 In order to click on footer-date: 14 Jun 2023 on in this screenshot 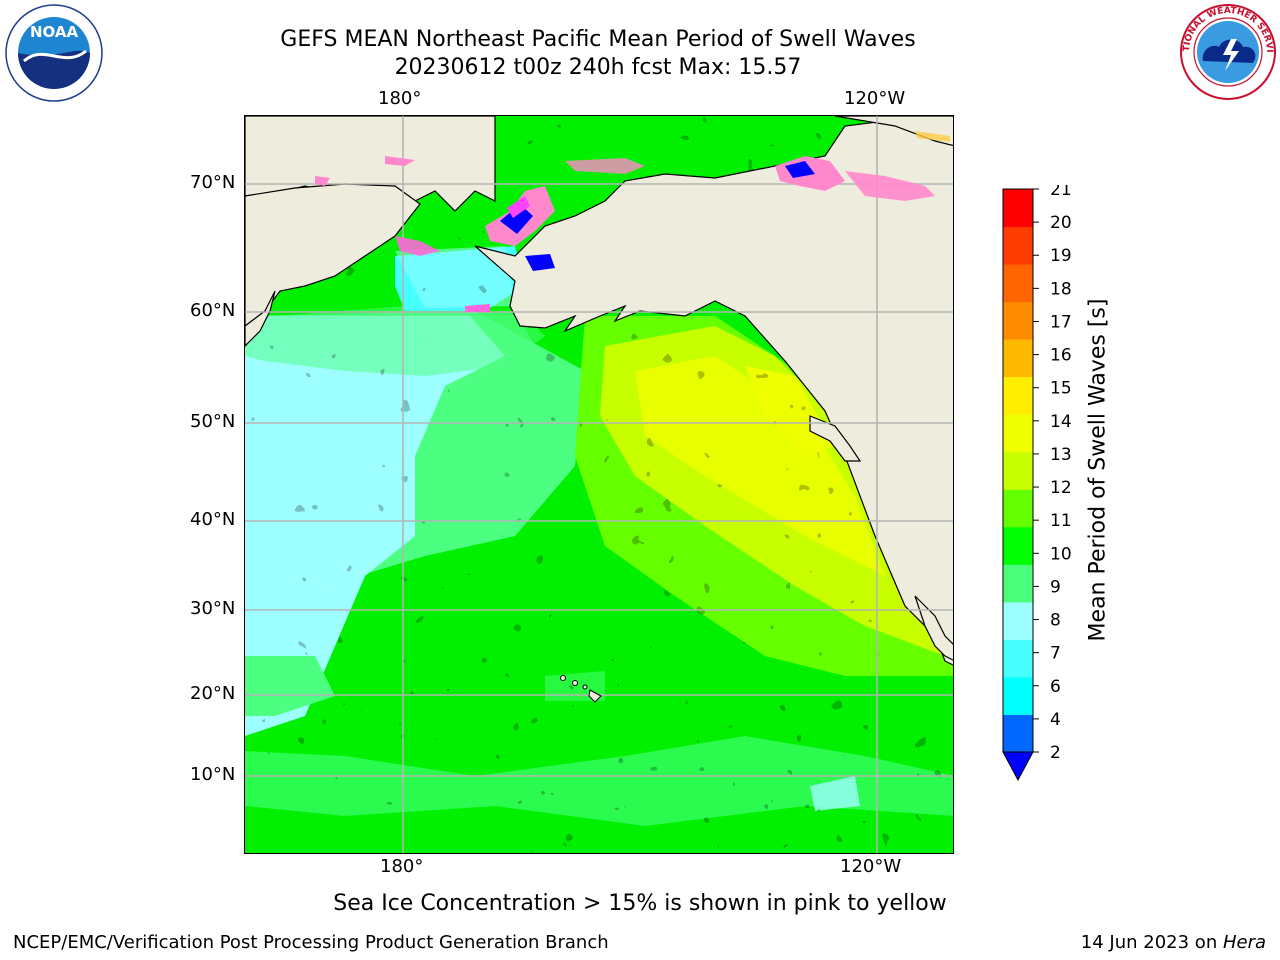, I will do `click(1151, 942)`.